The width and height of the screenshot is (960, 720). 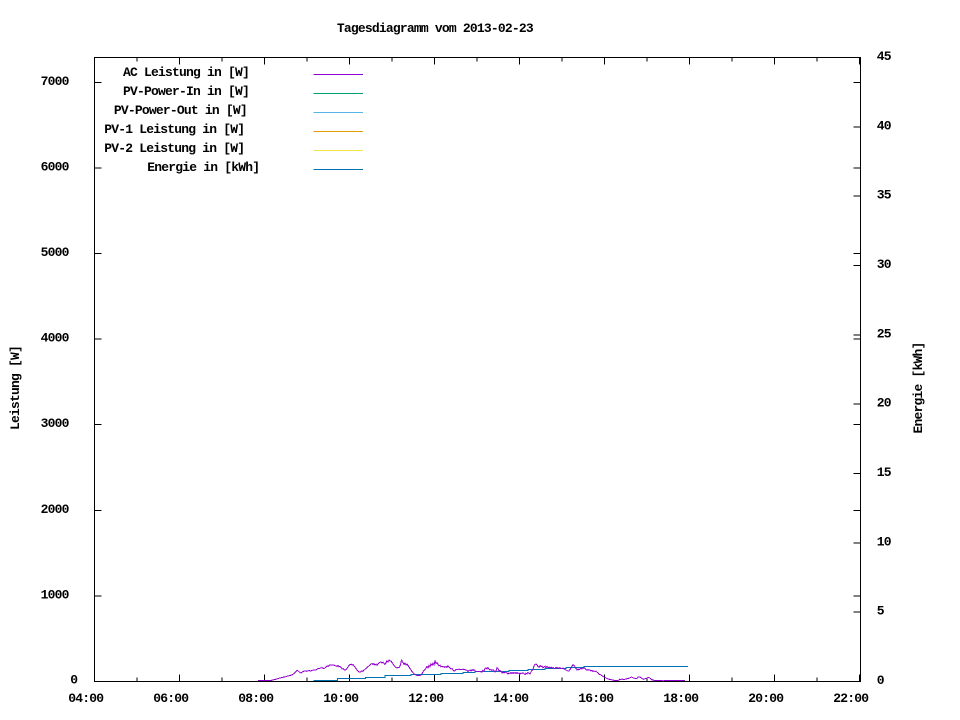 I want to click on svg-text: 10:00, so click(x=341, y=698).